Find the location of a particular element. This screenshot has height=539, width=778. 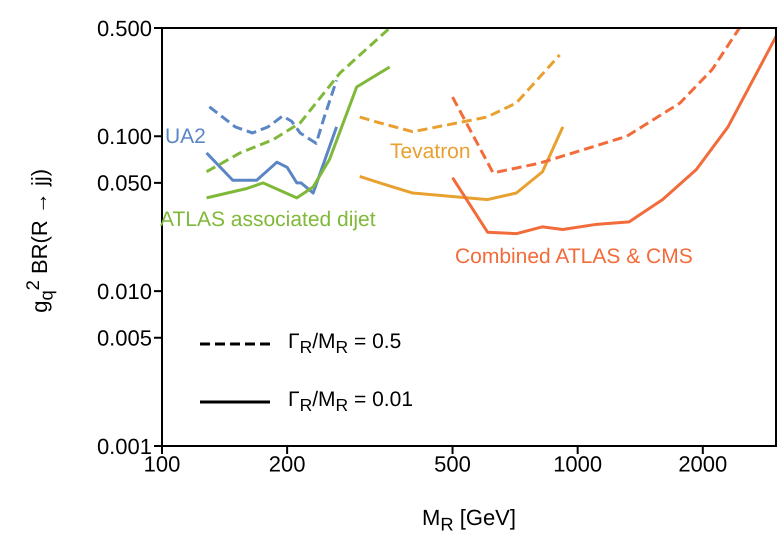

y-tick-label: 0.500 is located at coordinates (124, 28).